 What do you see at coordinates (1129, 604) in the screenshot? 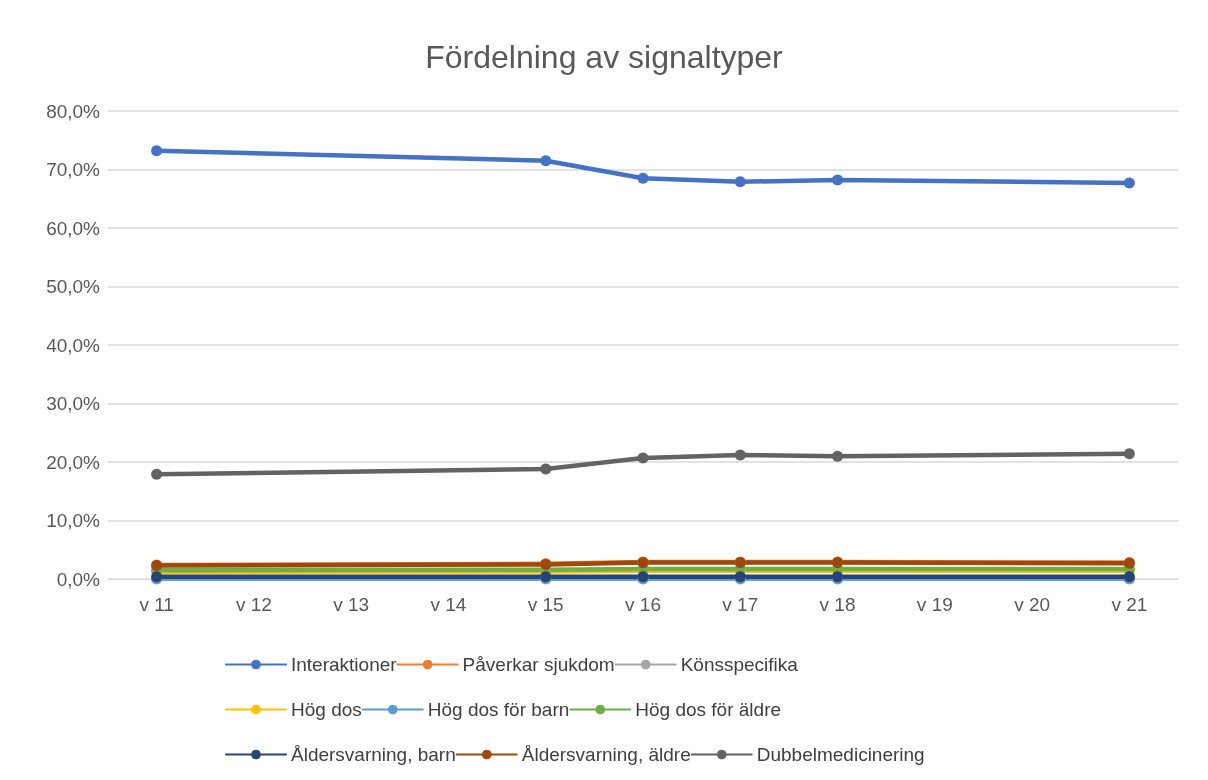
I see `x-tick-label: v 21` at bounding box center [1129, 604].